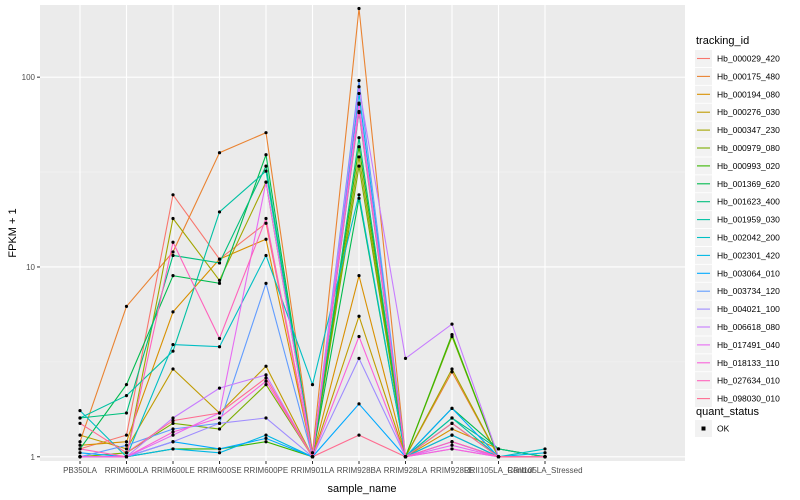 Image resolution: width=800 pixels, height=500 pixels. Describe the element at coordinates (406, 470) in the screenshot. I see `x-tick-label: RRIM928LA` at that location.